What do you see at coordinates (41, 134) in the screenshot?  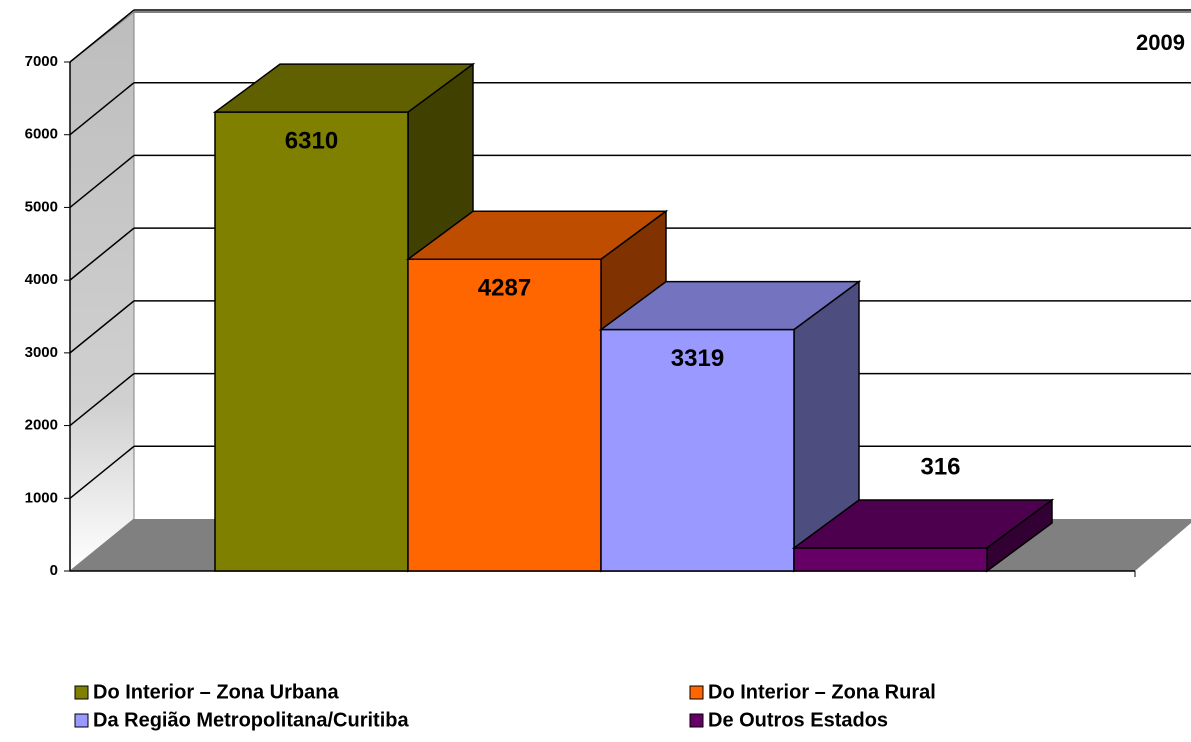 I see `y-tick-label: 6000` at bounding box center [41, 134].